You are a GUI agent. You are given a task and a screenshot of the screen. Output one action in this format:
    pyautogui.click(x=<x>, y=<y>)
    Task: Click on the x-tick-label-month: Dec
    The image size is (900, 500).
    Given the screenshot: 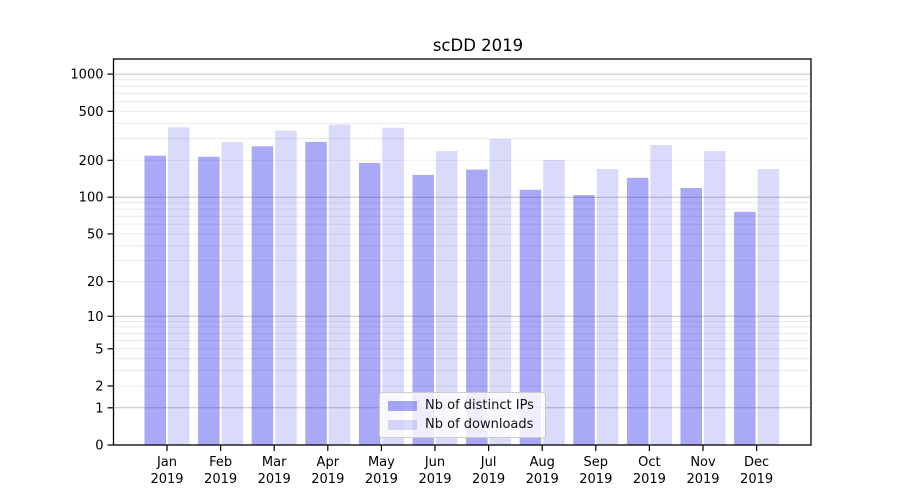 What is the action you would take?
    pyautogui.click(x=756, y=462)
    